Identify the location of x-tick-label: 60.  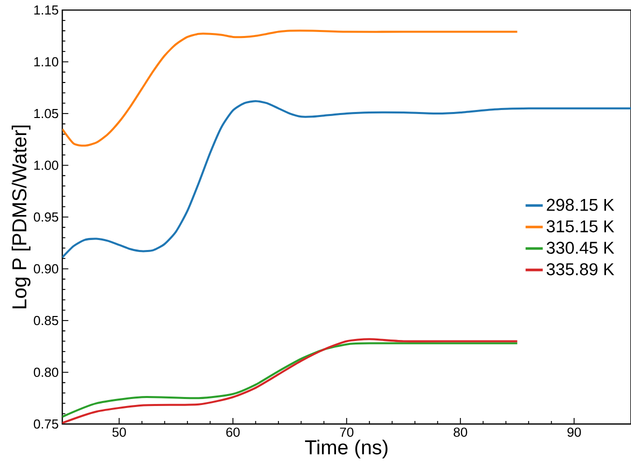
(233, 432).